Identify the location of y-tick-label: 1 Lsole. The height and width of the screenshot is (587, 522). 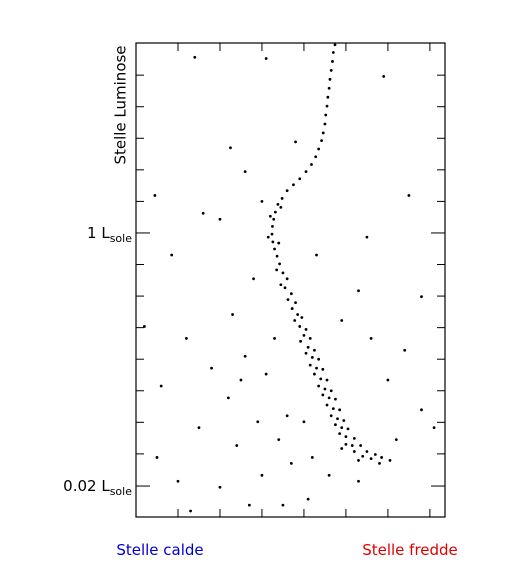
(109, 234).